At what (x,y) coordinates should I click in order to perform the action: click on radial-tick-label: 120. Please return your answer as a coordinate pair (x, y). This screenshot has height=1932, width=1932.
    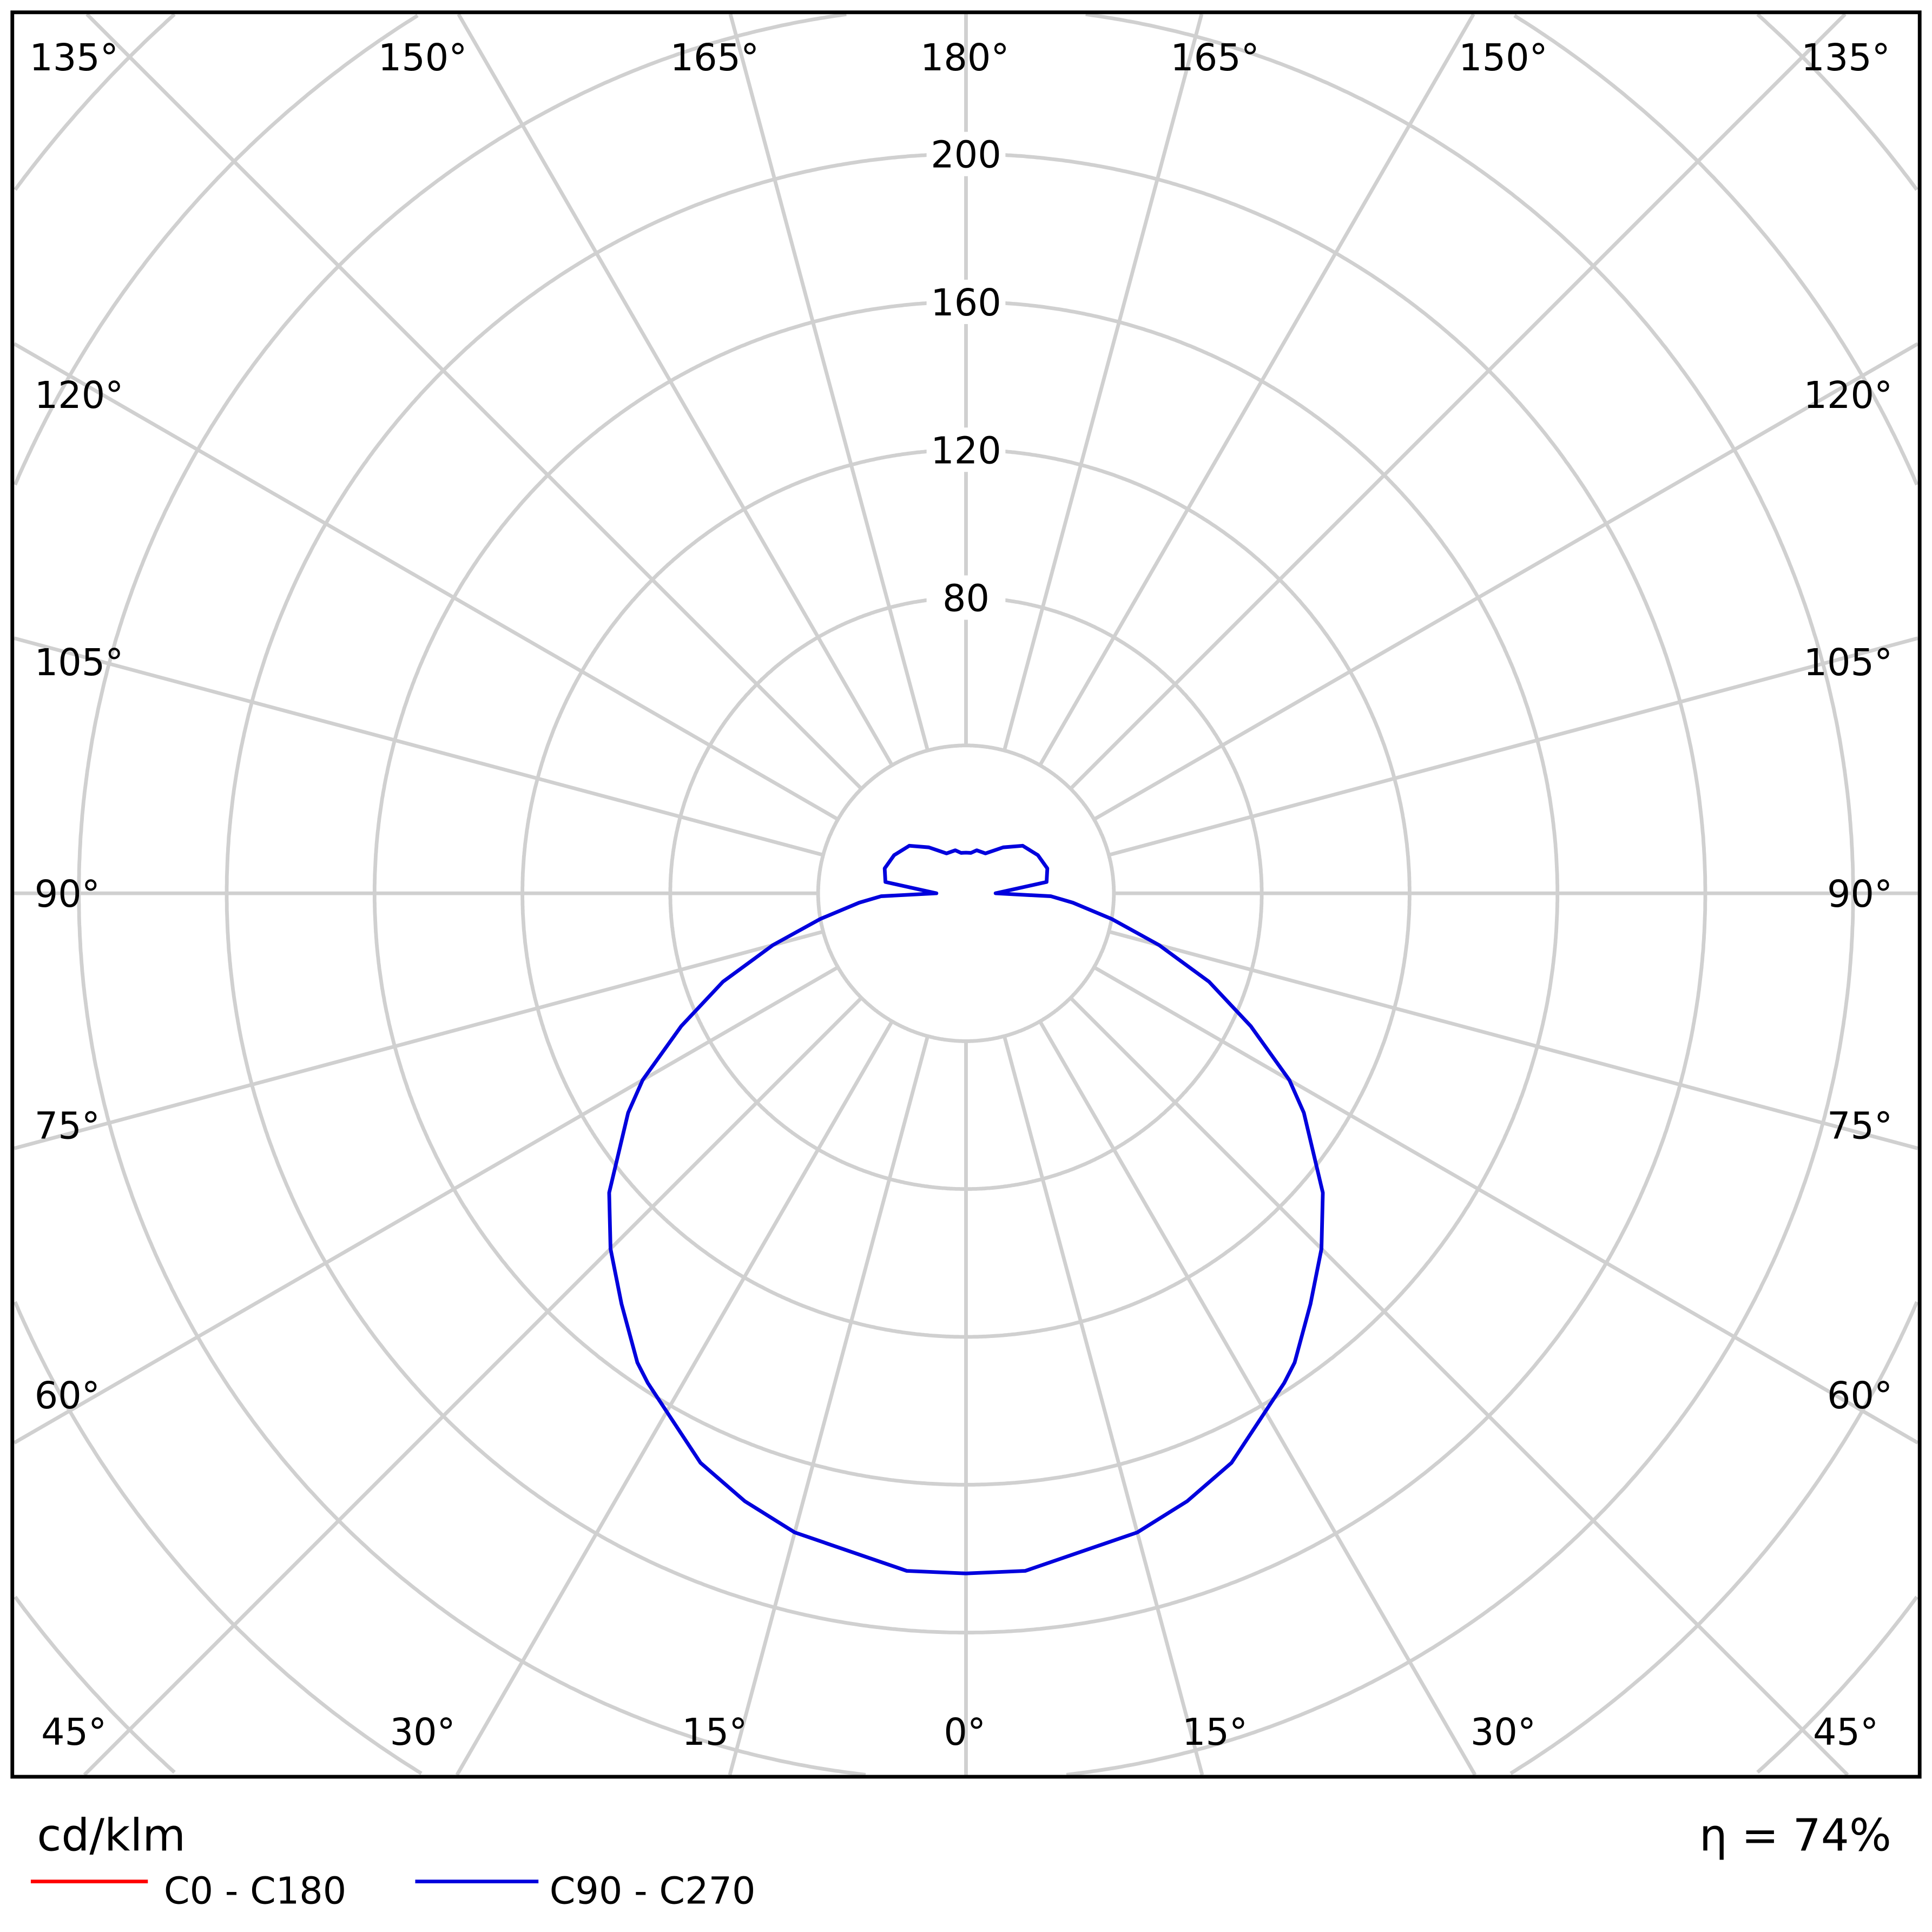
    Looking at the image, I should click on (966, 451).